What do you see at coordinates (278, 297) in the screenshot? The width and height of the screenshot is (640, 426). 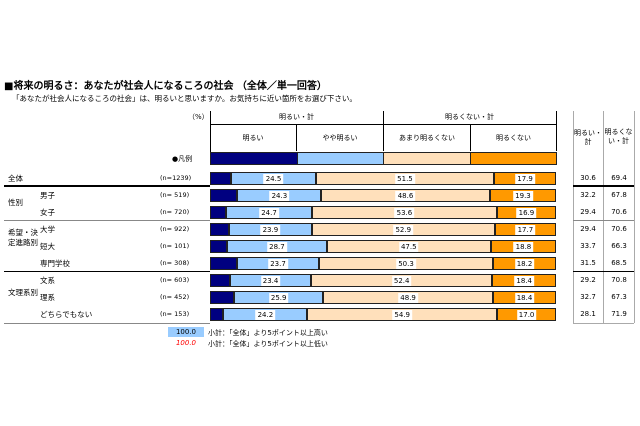 I see `data-label: 25.9` at bounding box center [278, 297].